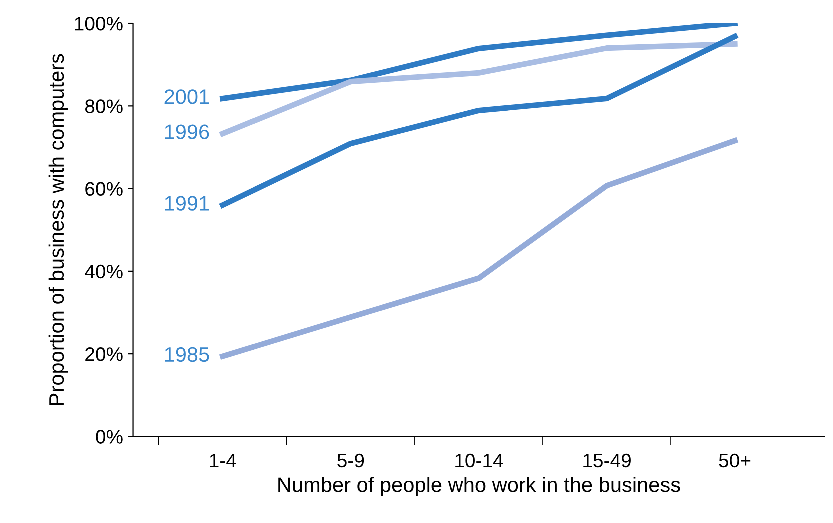 This screenshot has width=833, height=523. Describe the element at coordinates (351, 461) in the screenshot. I see `x-tick-label: 5-9` at that location.